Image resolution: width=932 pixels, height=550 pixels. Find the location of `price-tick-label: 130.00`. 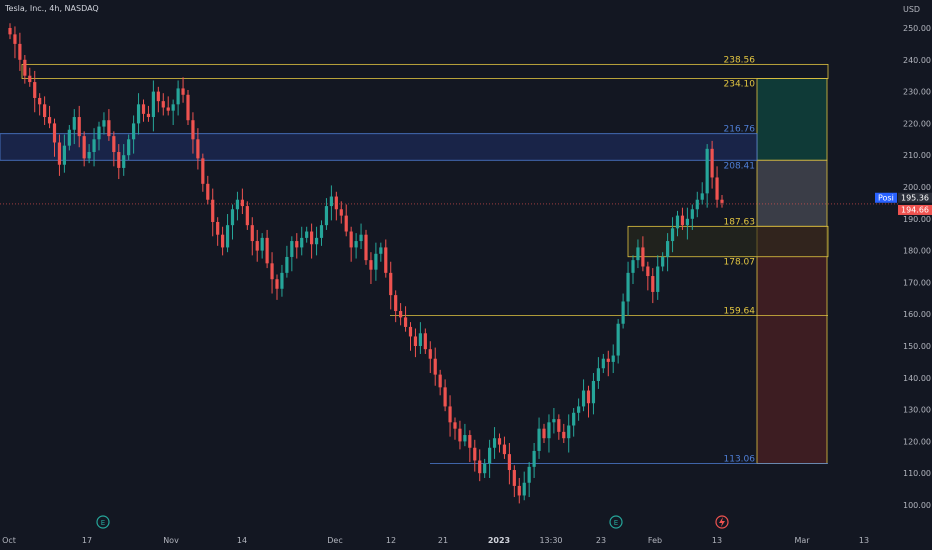

price-tick-label: 130.00 is located at coordinates (917, 410).